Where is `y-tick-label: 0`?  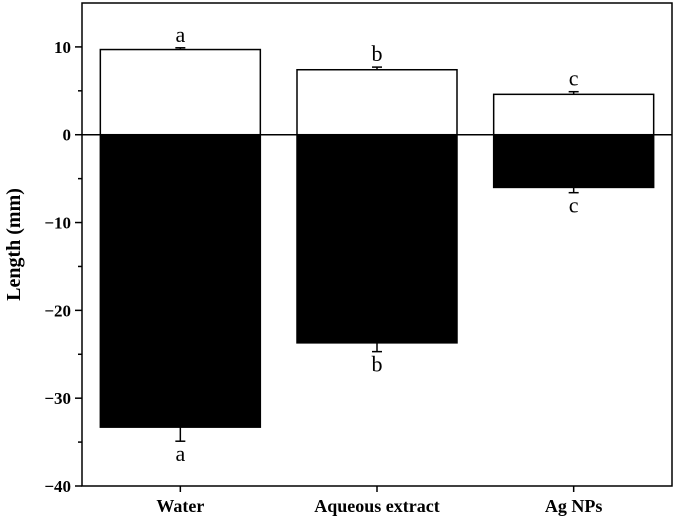 y-tick-label: 0 is located at coordinates (67, 135).